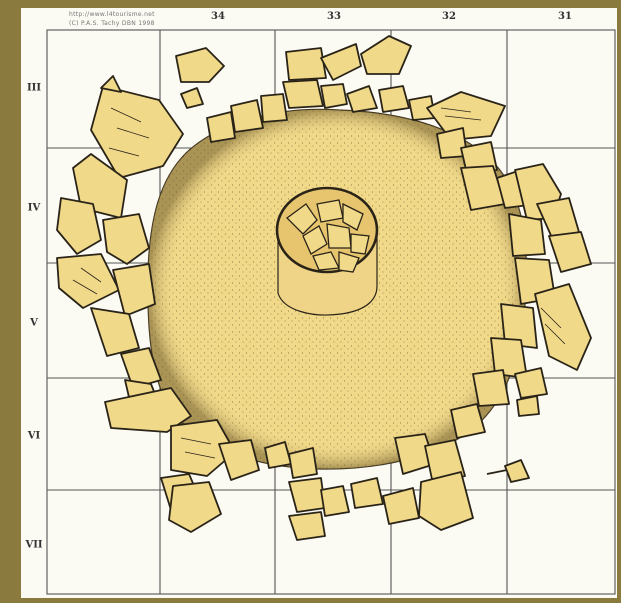  I want to click on row-label-V: V, so click(34, 323).